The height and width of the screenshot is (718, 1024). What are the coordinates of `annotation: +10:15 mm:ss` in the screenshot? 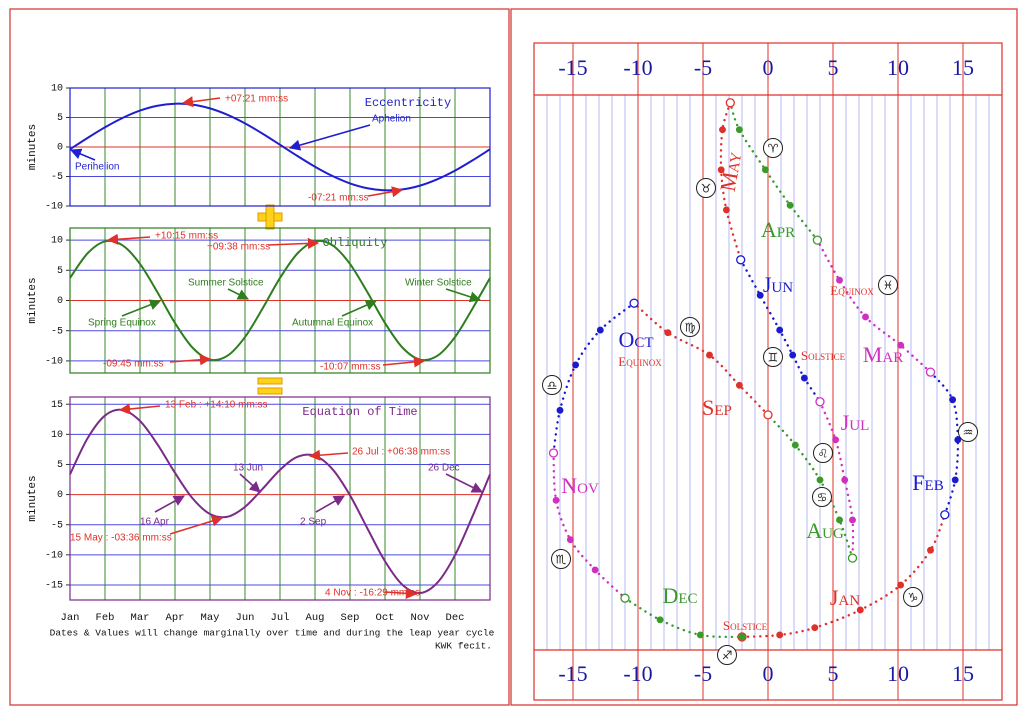 It's located at (186, 236).